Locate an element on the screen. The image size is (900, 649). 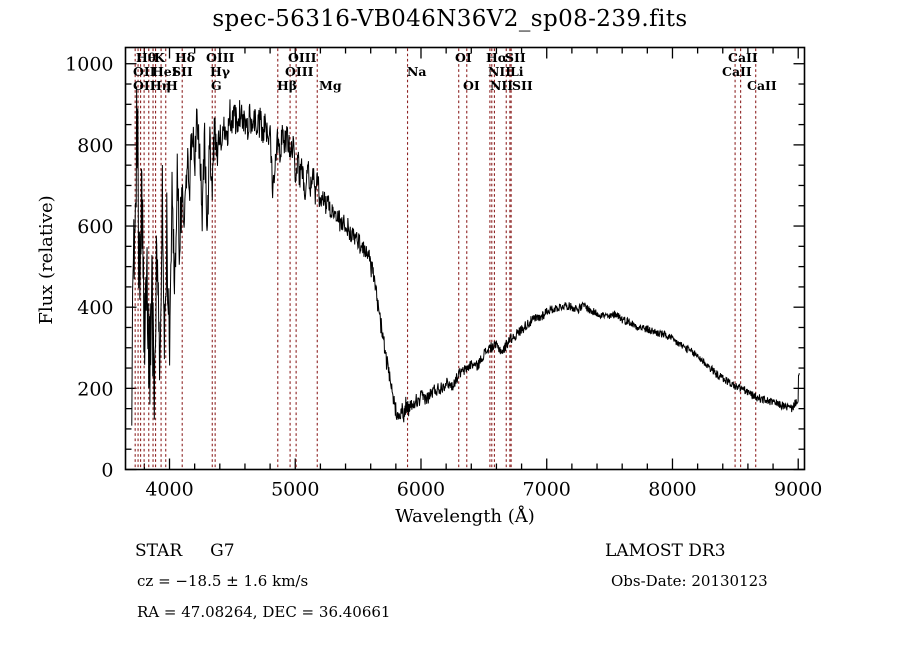
spectral-line-label: Hβ is located at coordinates (287, 85).